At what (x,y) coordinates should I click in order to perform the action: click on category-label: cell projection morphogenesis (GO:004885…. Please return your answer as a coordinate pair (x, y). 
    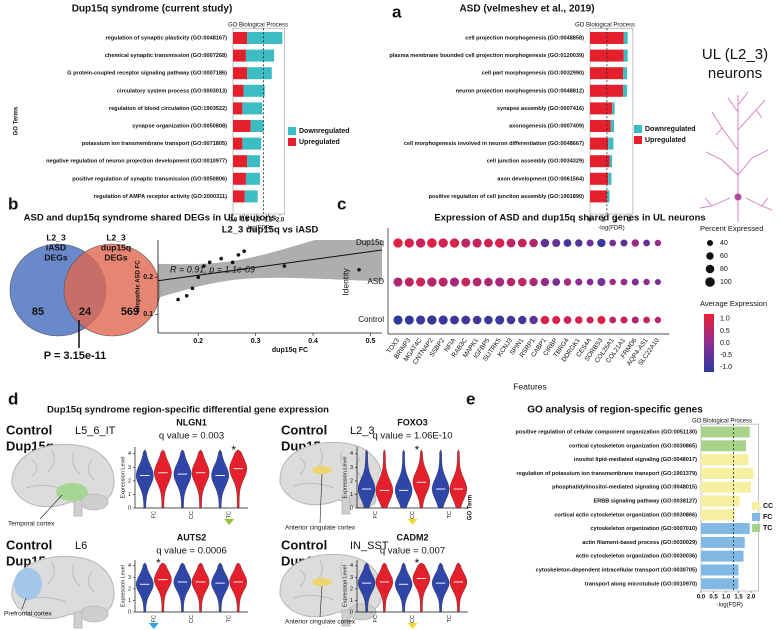
    Looking at the image, I should click on (524, 38).